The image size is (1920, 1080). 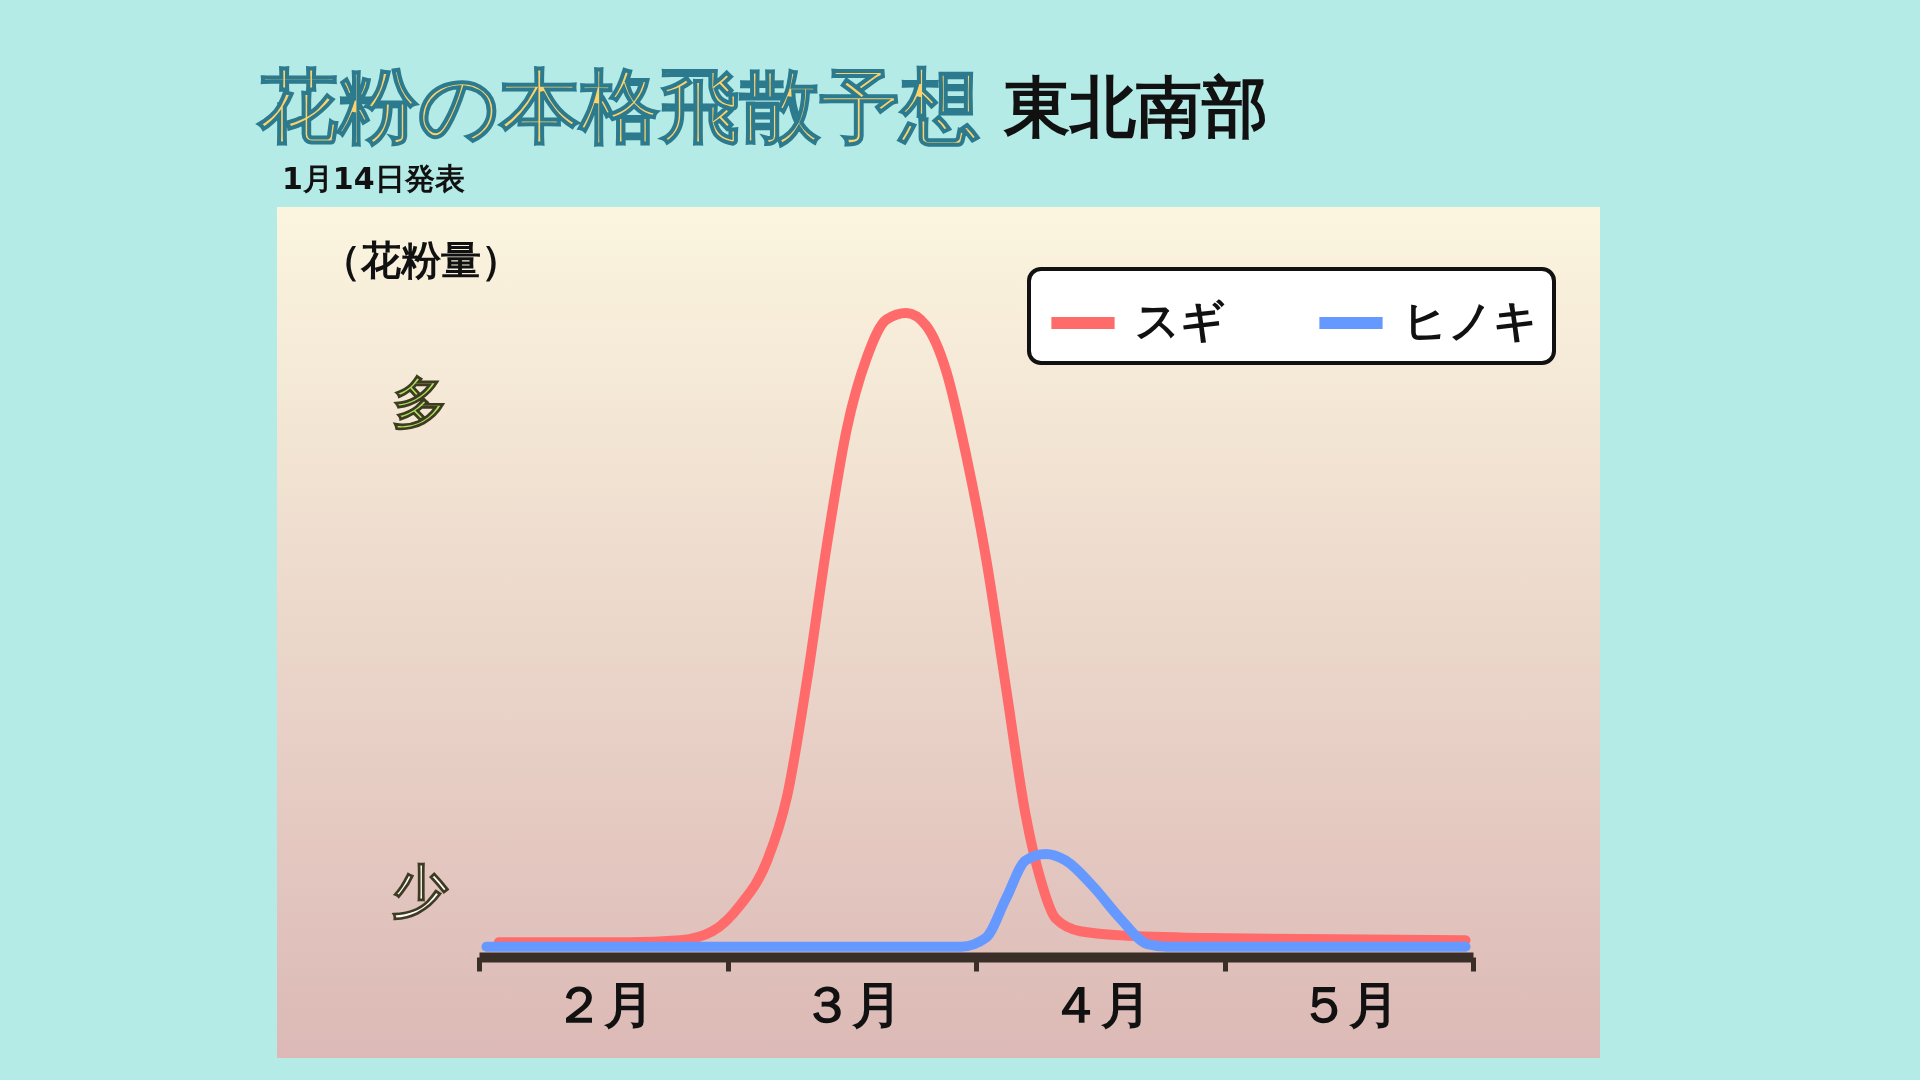 I want to click on legend-label: スギ, so click(x=1180, y=320).